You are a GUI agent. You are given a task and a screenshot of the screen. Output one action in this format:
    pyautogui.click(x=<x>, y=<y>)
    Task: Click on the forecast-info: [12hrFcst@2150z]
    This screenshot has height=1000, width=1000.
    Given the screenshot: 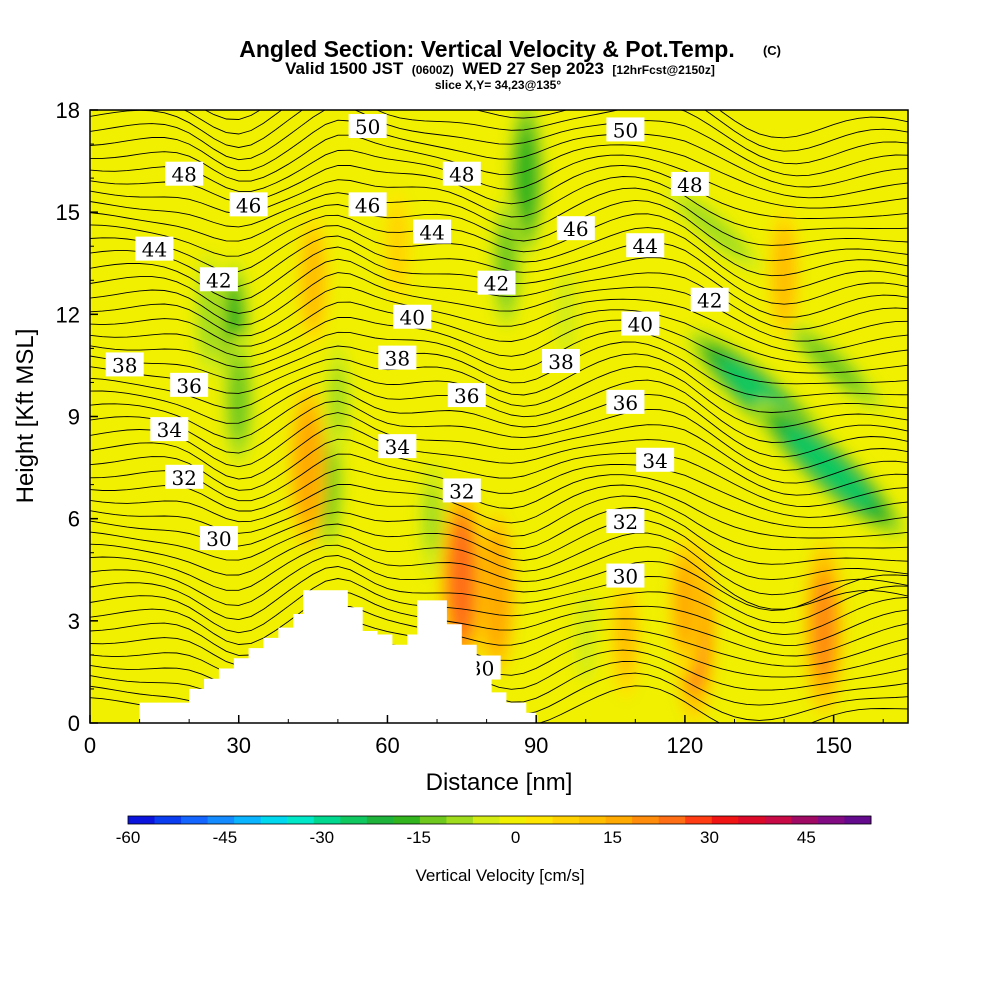 What is the action you would take?
    pyautogui.click(x=663, y=70)
    